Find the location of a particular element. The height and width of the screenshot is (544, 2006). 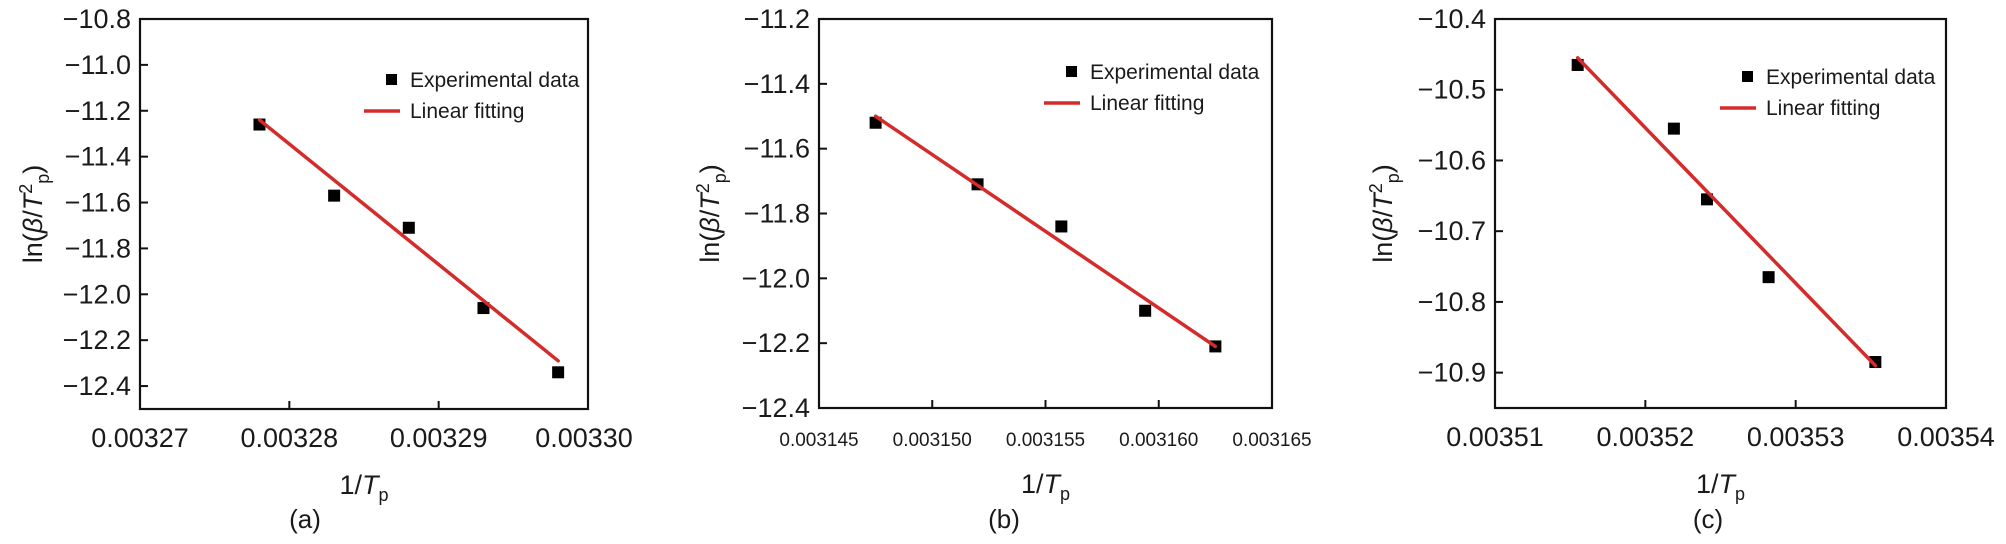

y-tick-label: −10.4 is located at coordinates (1452, 19).